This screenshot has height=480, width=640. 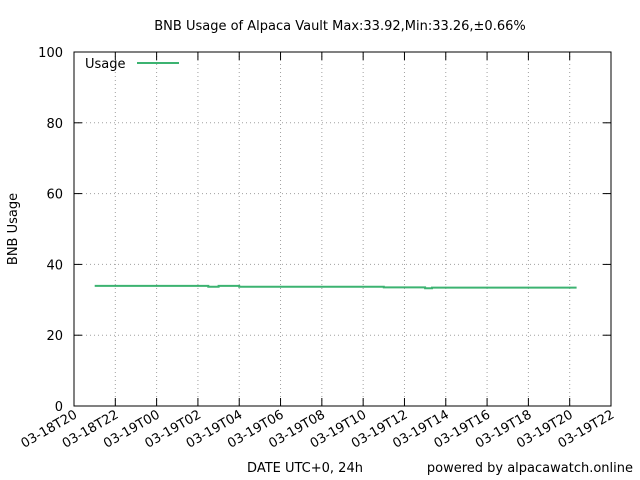 What do you see at coordinates (54, 265) in the screenshot?
I see `y-tick-label: 40` at bounding box center [54, 265].